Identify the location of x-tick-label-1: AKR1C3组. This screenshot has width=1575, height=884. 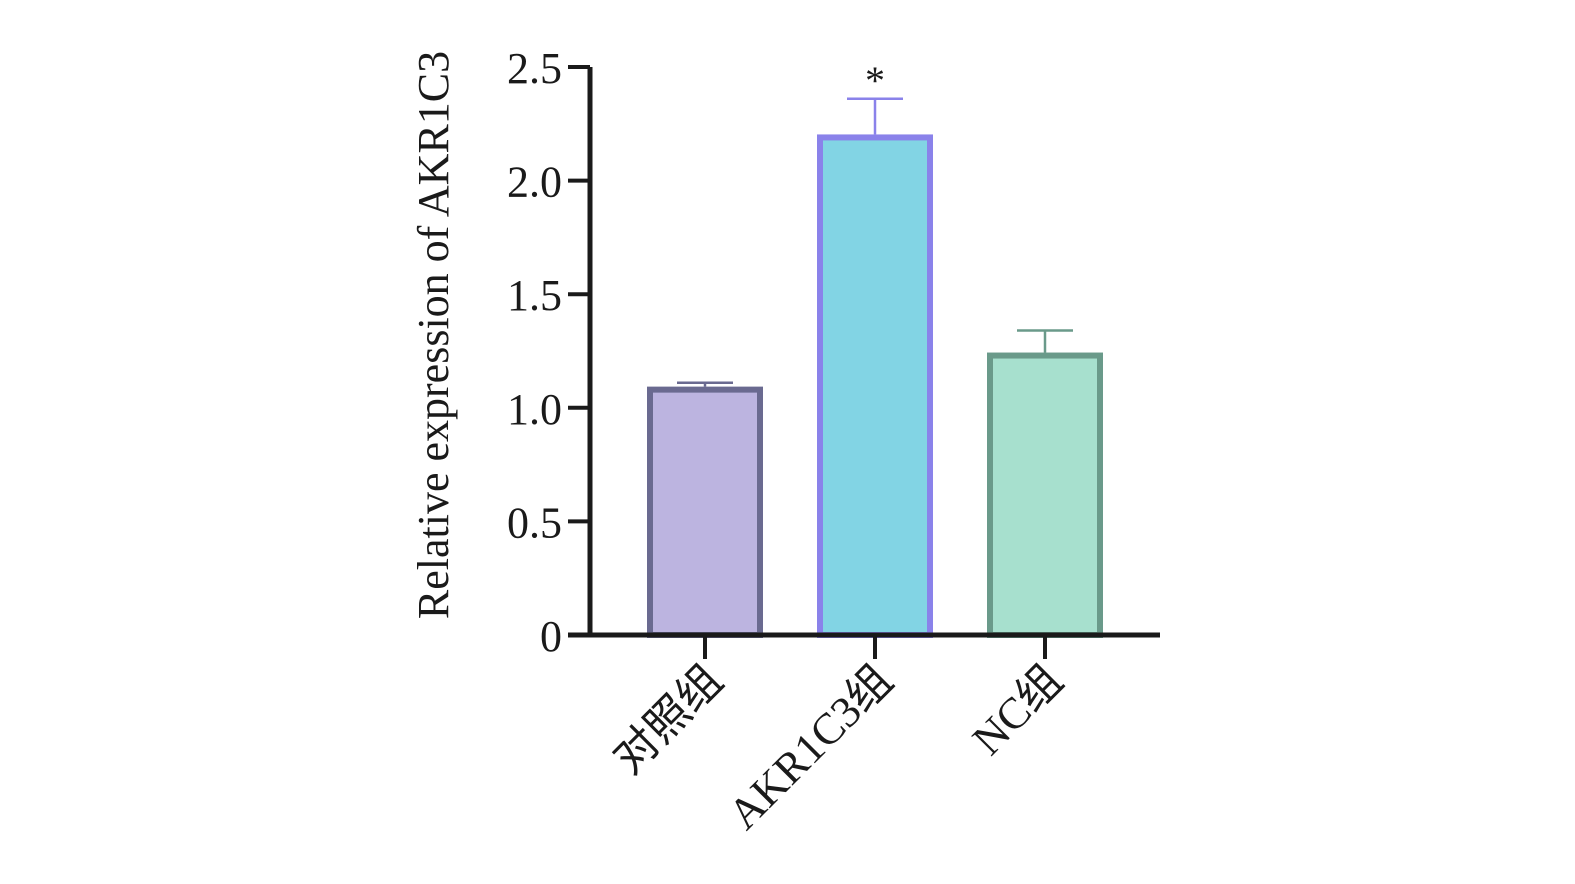
(810, 746).